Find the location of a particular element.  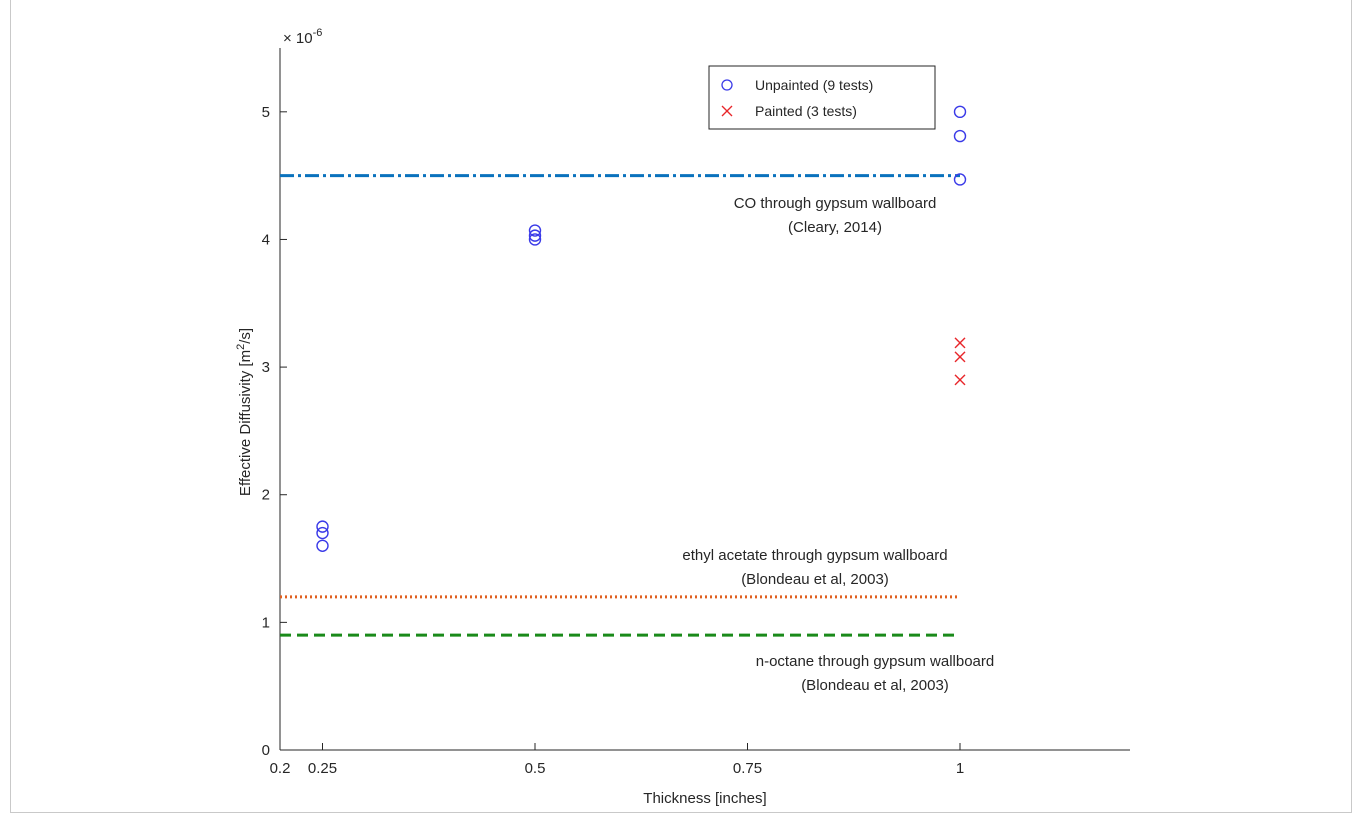

legend-marker-painted is located at coordinates (727, 111).